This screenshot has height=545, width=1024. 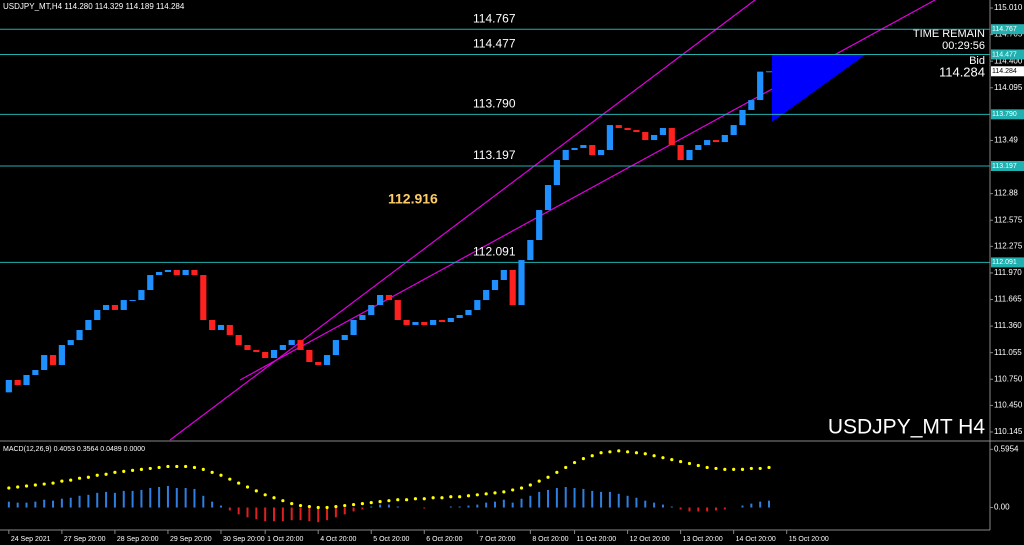 What do you see at coordinates (31, 539) in the screenshot?
I see `x-tick-label: 24 Sep 2021` at bounding box center [31, 539].